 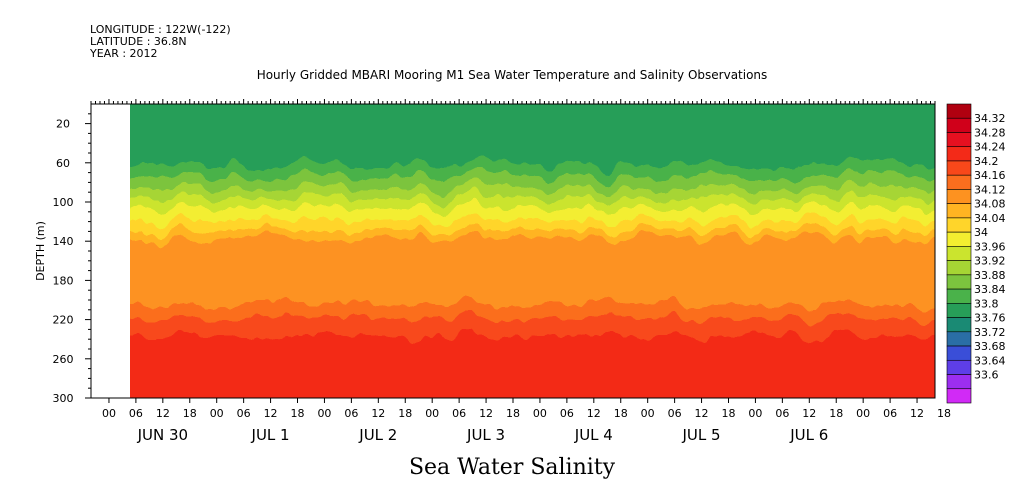 What do you see at coordinates (990, 346) in the screenshot?
I see `colorbar-label: 33.68` at bounding box center [990, 346].